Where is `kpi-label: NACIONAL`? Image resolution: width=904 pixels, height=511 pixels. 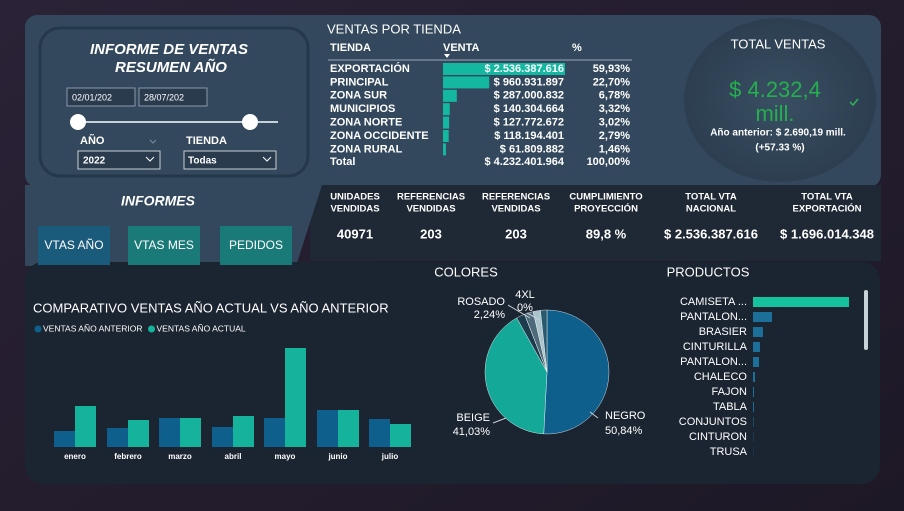 kpi-label: NACIONAL is located at coordinates (711, 209).